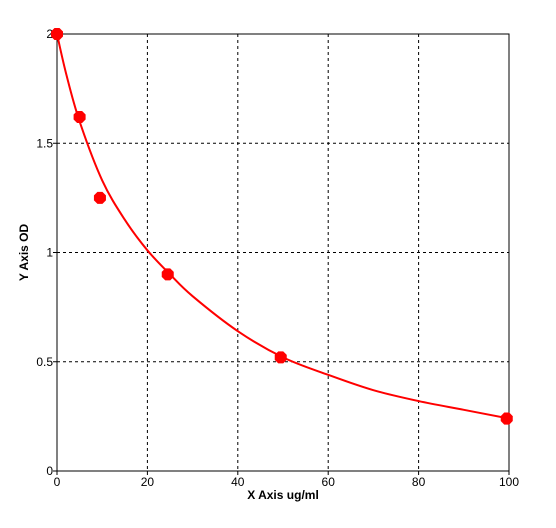  I want to click on y-tick-label: 0.5, so click(44, 362).